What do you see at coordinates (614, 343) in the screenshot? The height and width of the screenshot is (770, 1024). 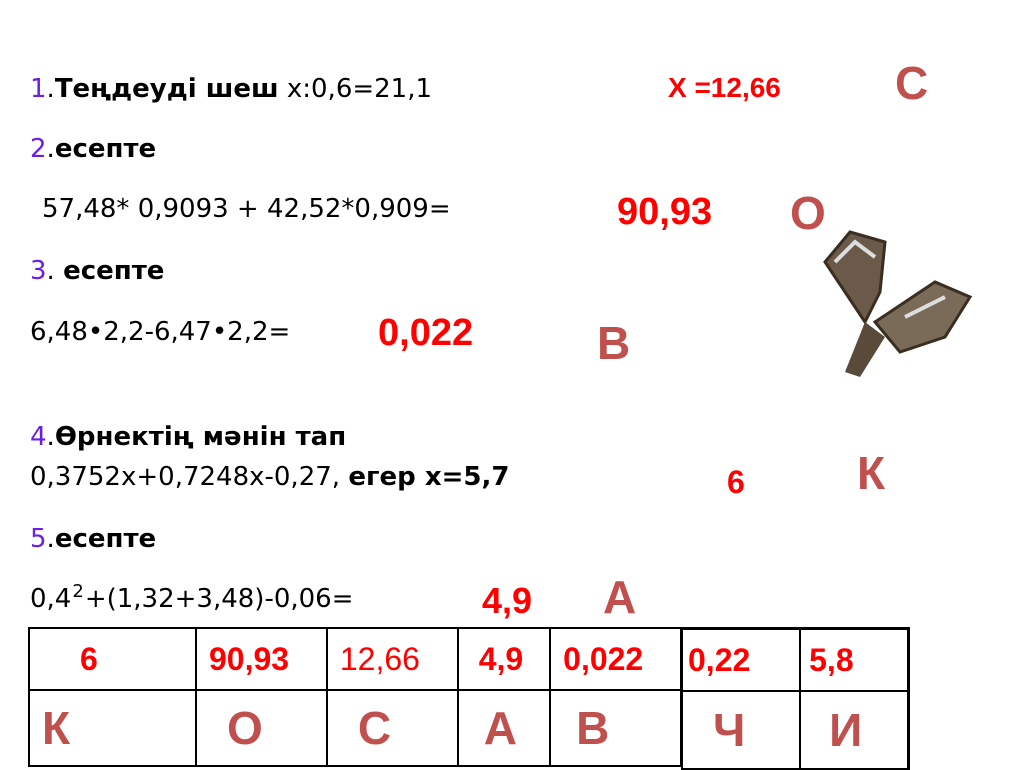 I see `letter-3: В` at bounding box center [614, 343].